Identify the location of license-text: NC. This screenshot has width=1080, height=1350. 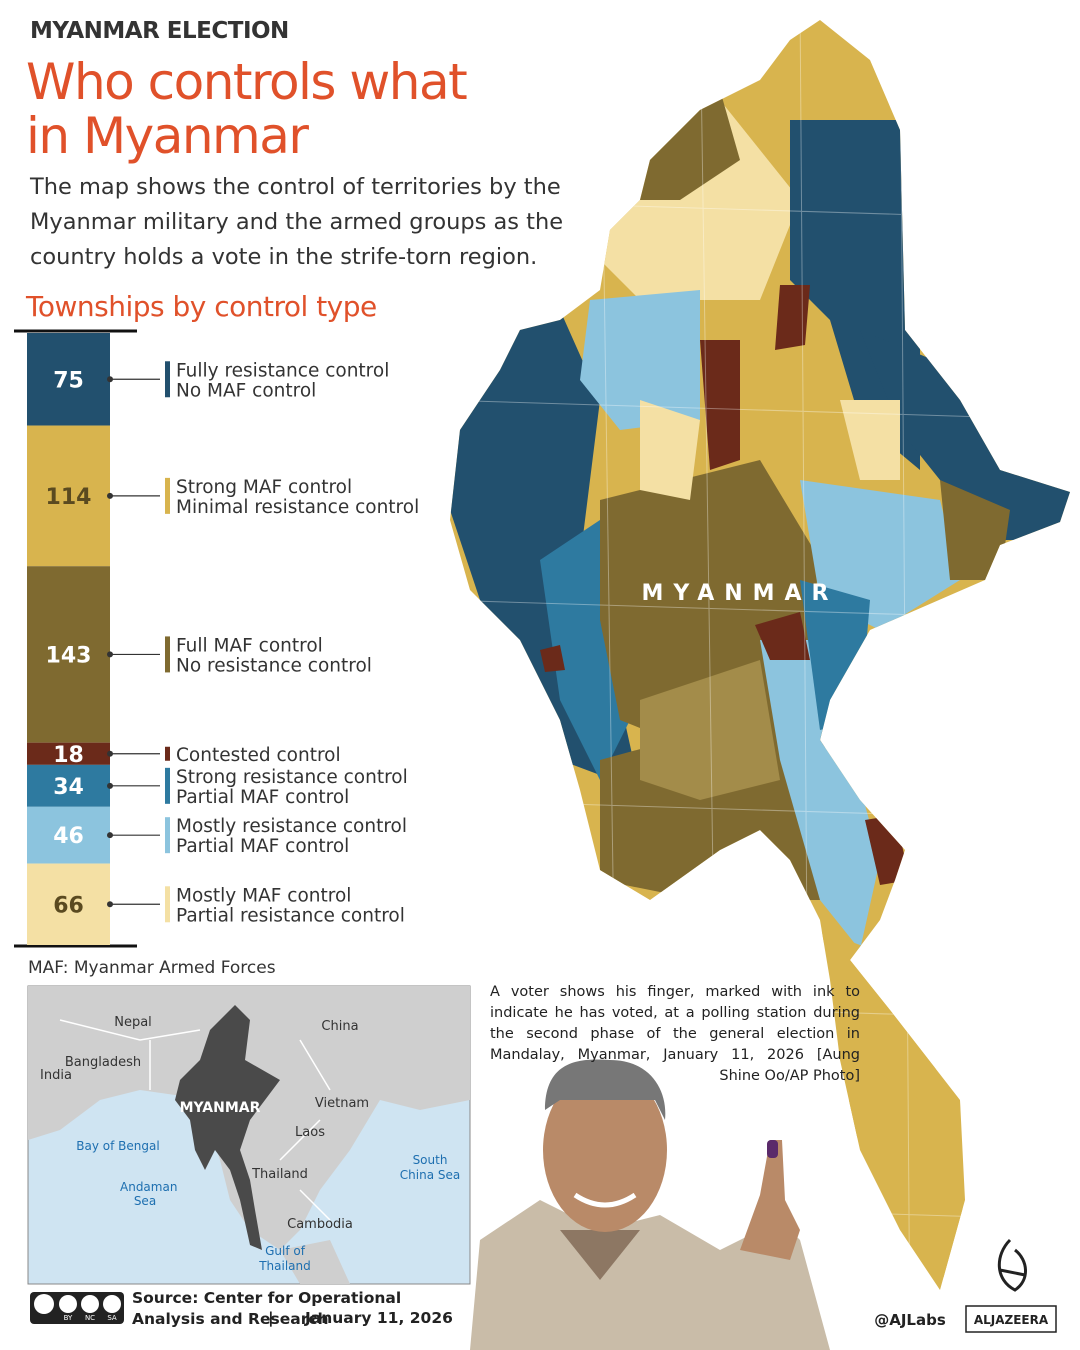
(90, 1318).